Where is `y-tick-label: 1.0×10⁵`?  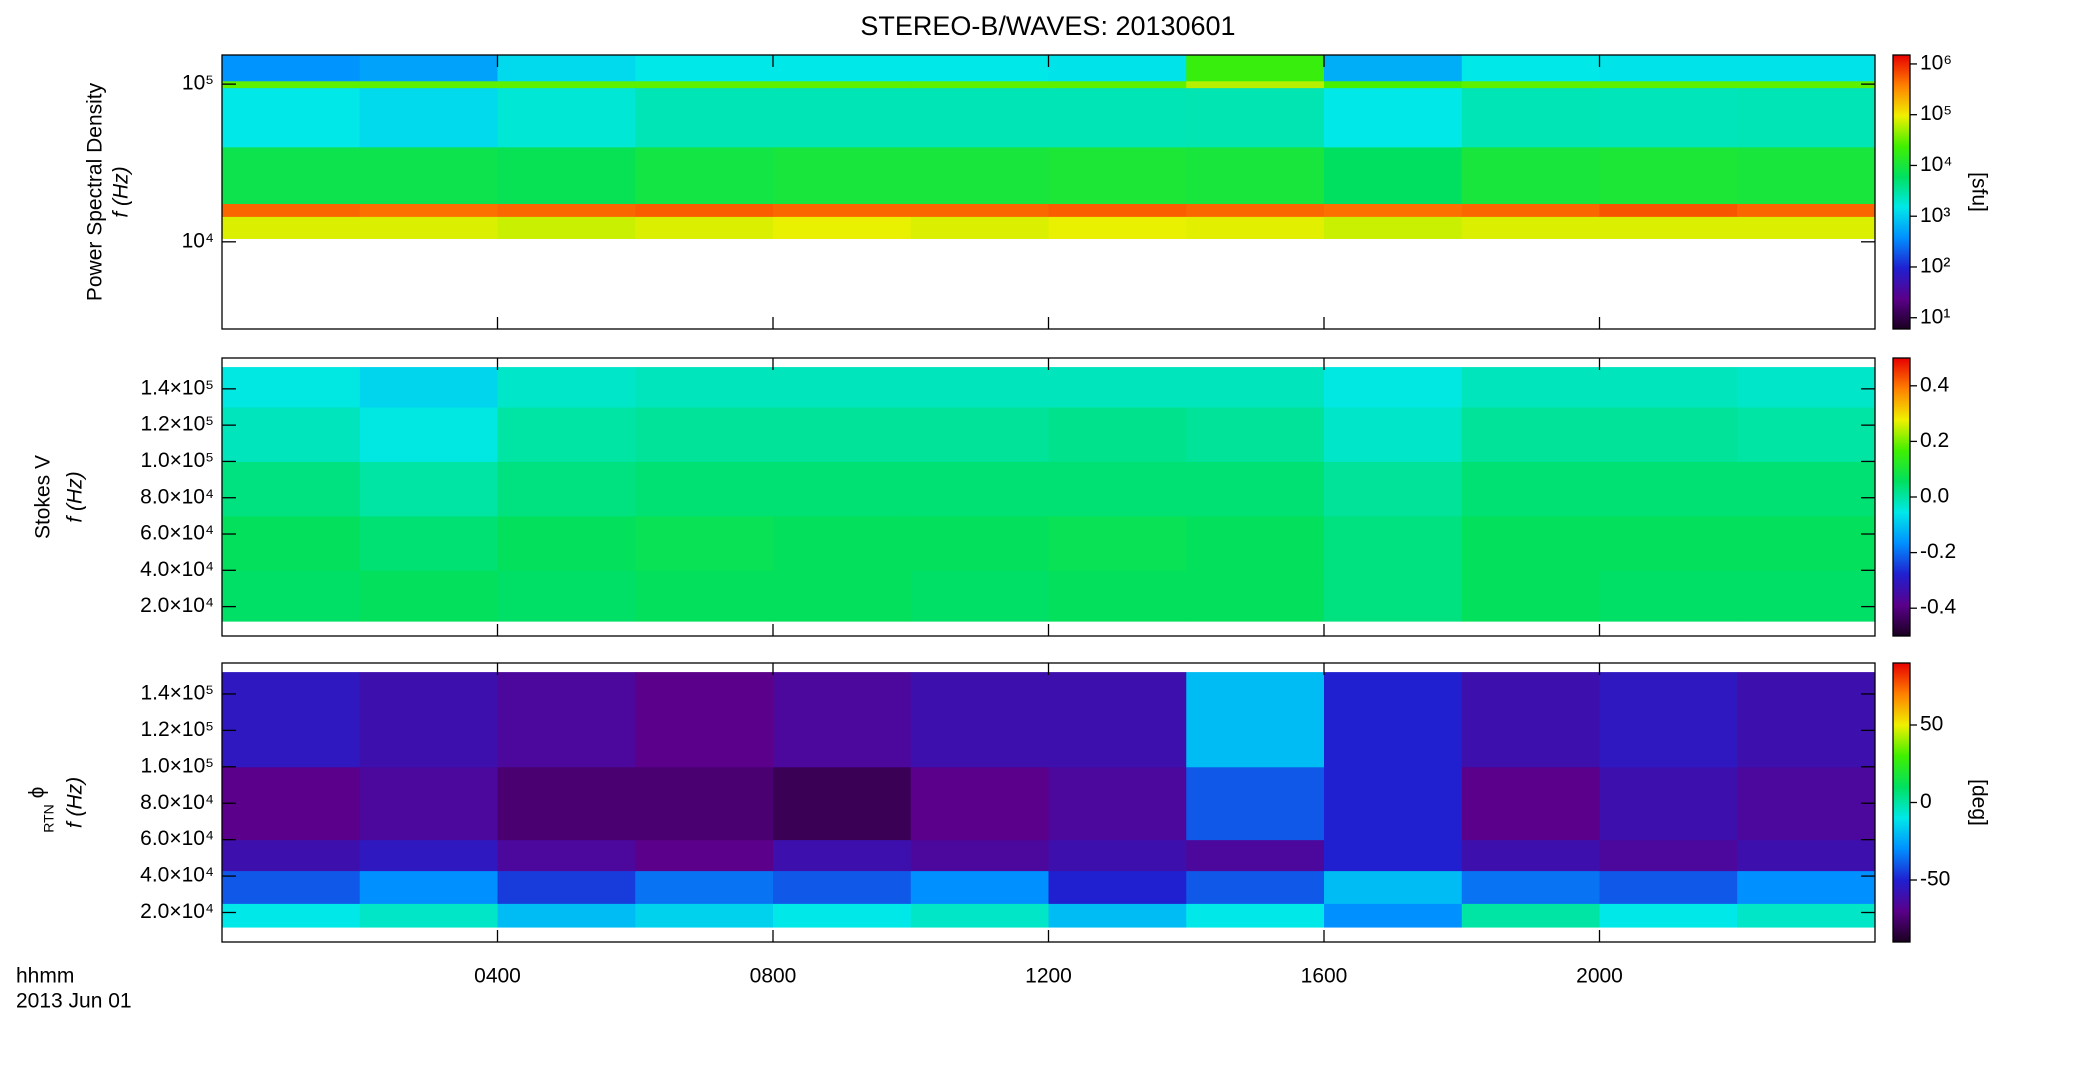 y-tick-label: 1.0×10⁵ is located at coordinates (177, 460).